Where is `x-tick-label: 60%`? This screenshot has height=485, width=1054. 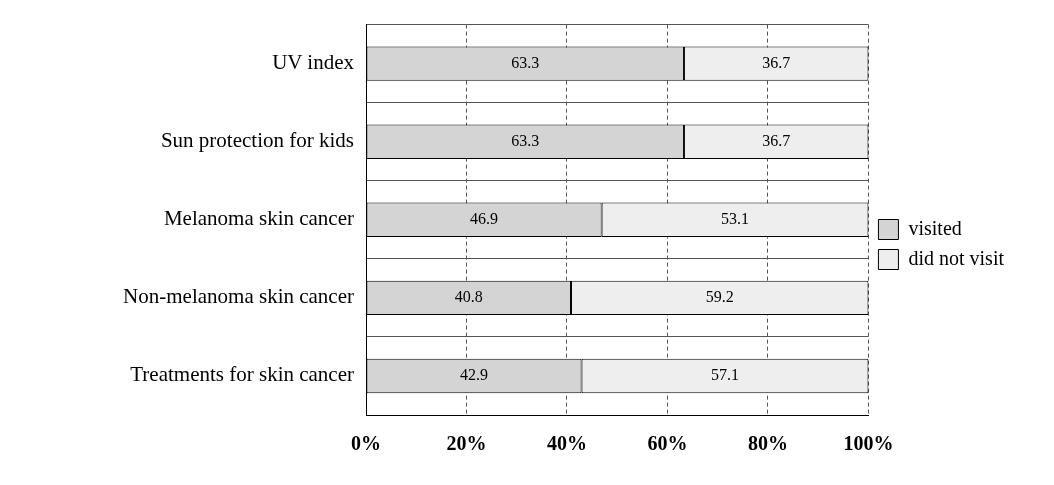
x-tick-label: 60% is located at coordinates (667, 443).